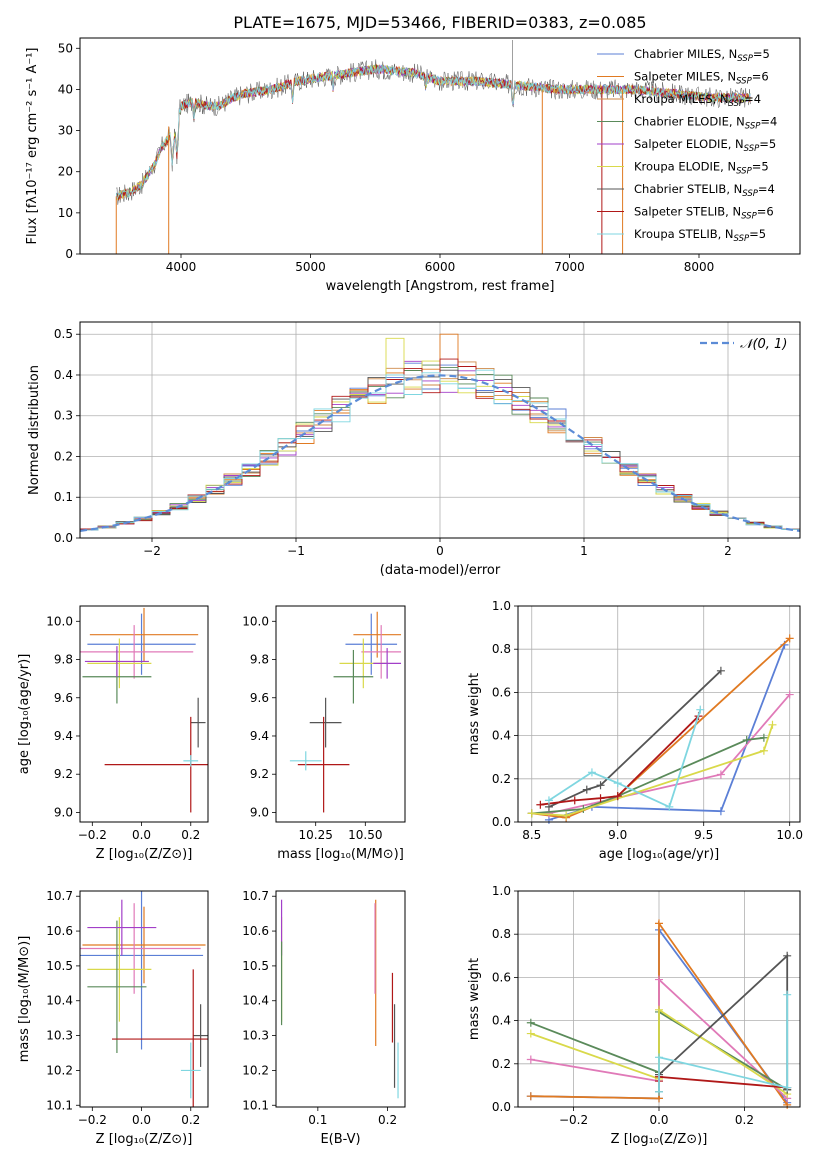 The width and height of the screenshot is (819, 1170). I want to click on y-tick-label: 0.0, so click(63, 538).